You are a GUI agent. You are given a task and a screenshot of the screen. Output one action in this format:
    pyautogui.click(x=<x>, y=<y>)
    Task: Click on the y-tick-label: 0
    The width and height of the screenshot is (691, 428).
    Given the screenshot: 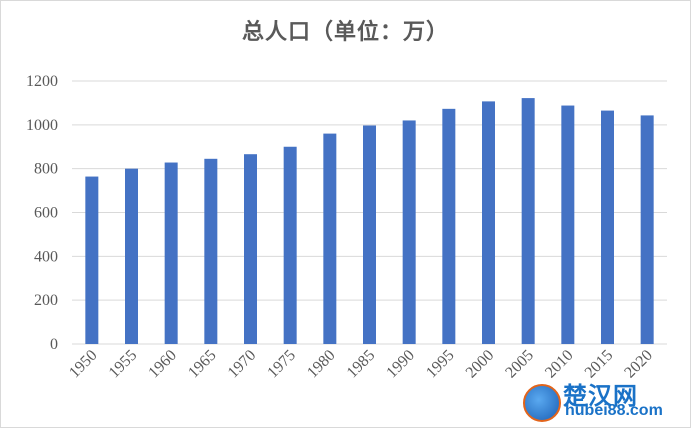 What is the action you would take?
    pyautogui.click(x=54, y=344)
    